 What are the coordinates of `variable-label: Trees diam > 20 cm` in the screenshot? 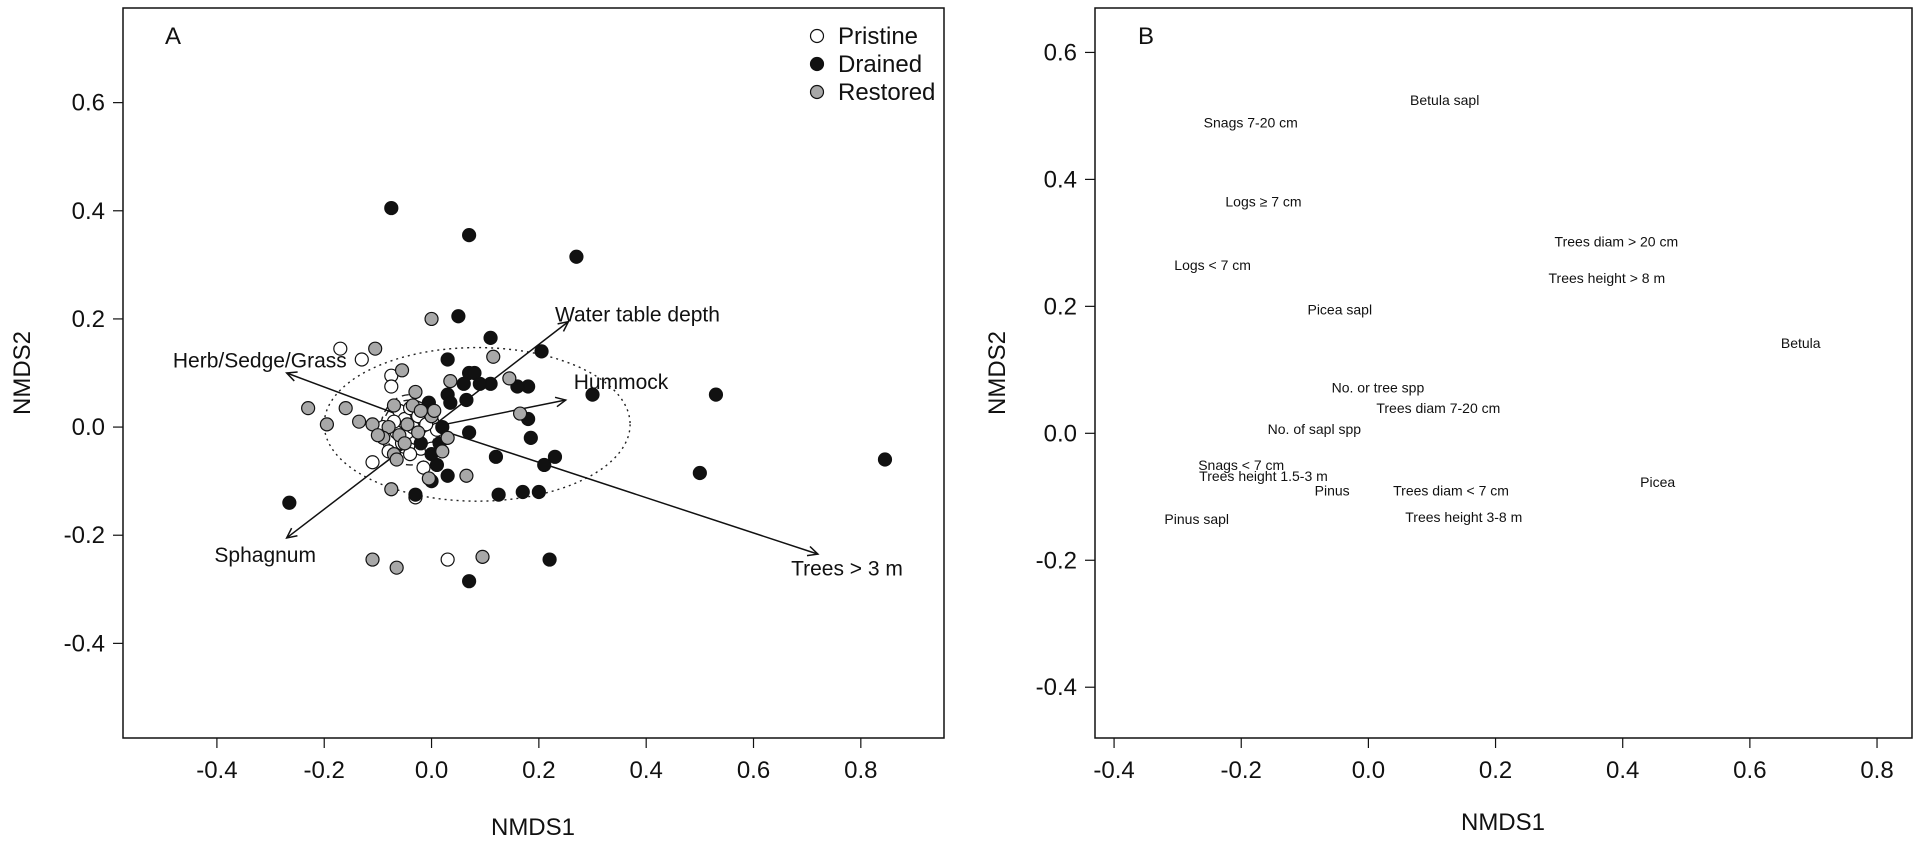 It's located at (1617, 242).